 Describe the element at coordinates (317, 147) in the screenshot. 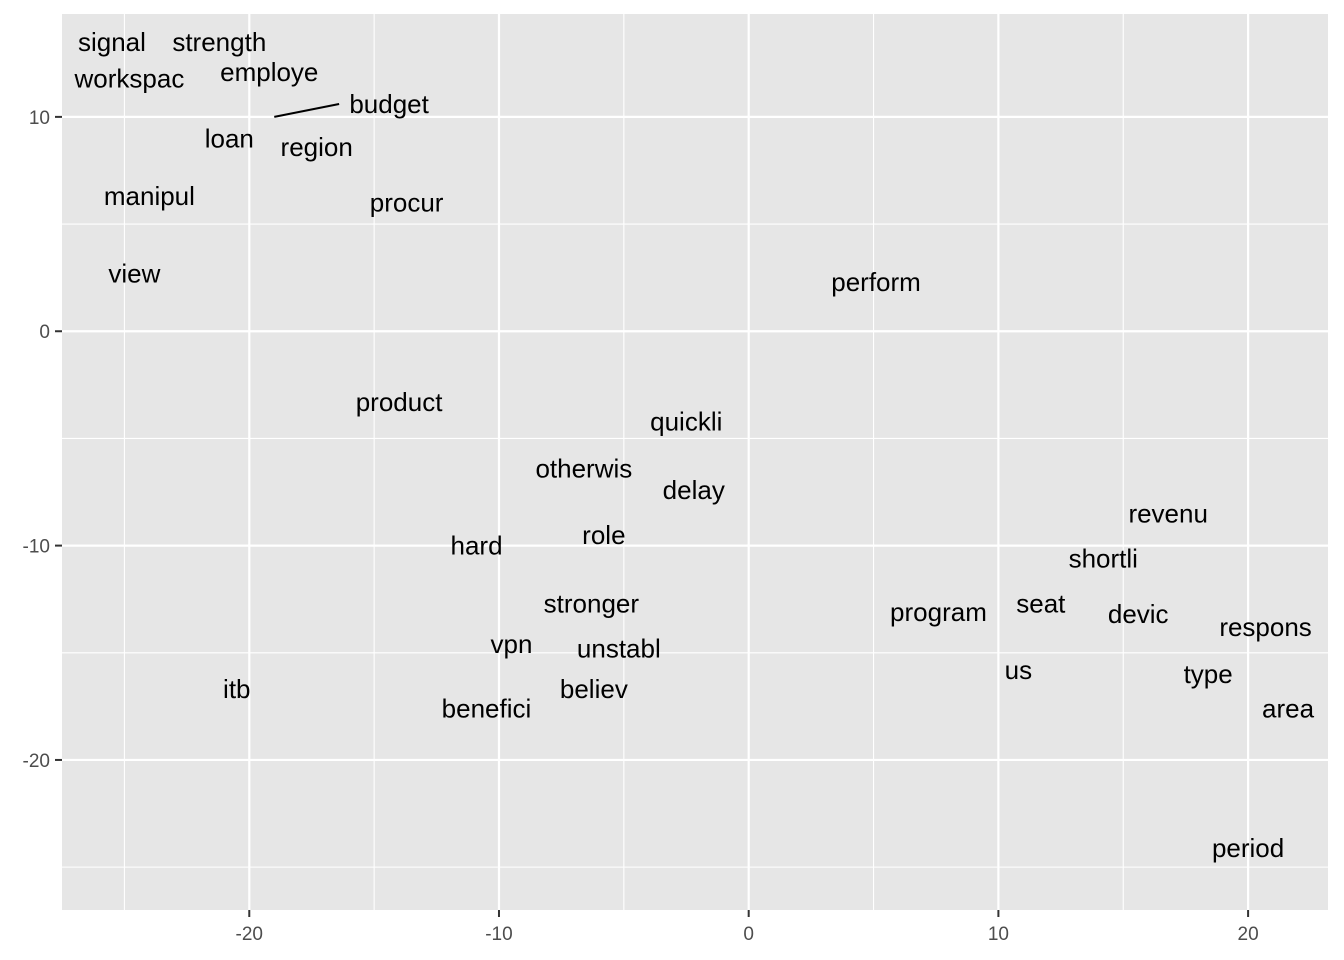

I see `word-label: region` at that location.